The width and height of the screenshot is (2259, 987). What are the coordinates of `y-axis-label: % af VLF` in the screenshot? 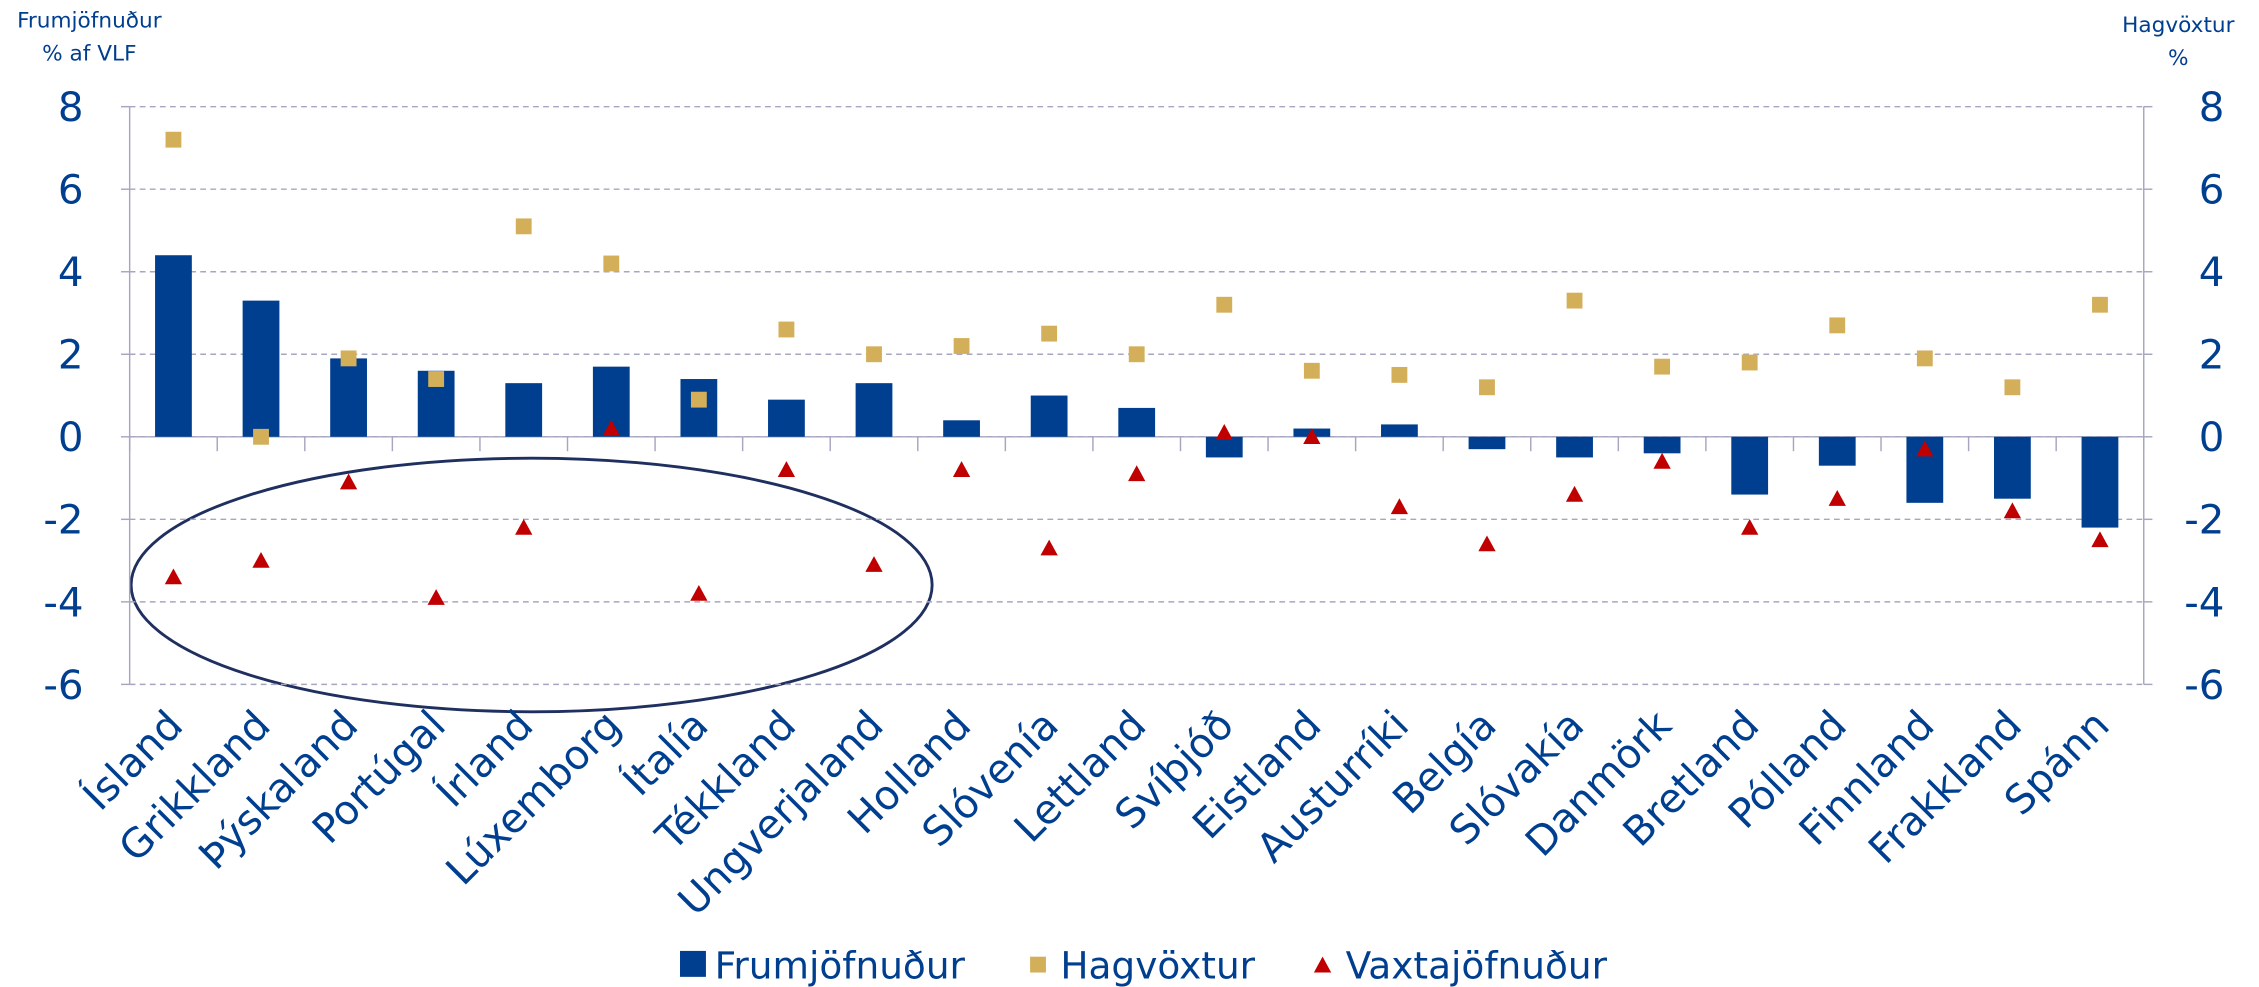 It's located at (89, 54).